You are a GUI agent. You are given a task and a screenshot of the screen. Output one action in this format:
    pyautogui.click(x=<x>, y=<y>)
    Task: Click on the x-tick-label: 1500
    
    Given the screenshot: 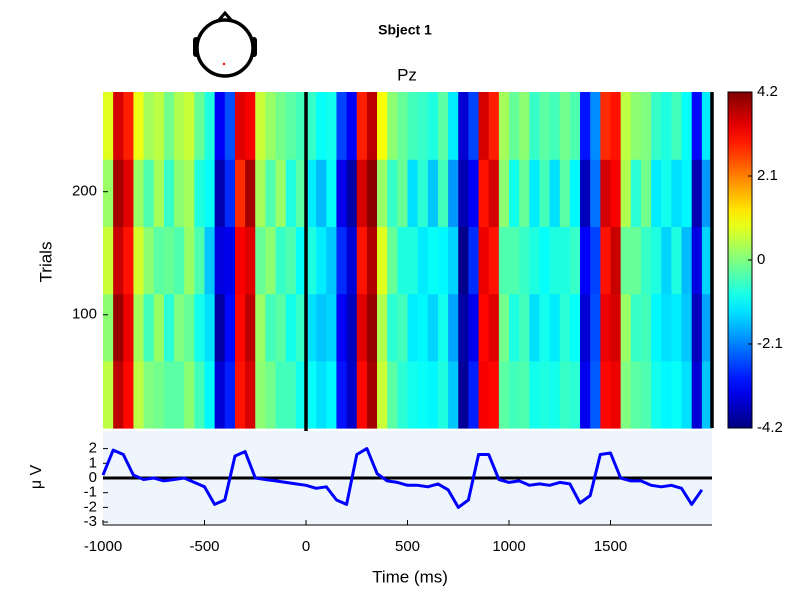 What is the action you would take?
    pyautogui.click(x=610, y=546)
    